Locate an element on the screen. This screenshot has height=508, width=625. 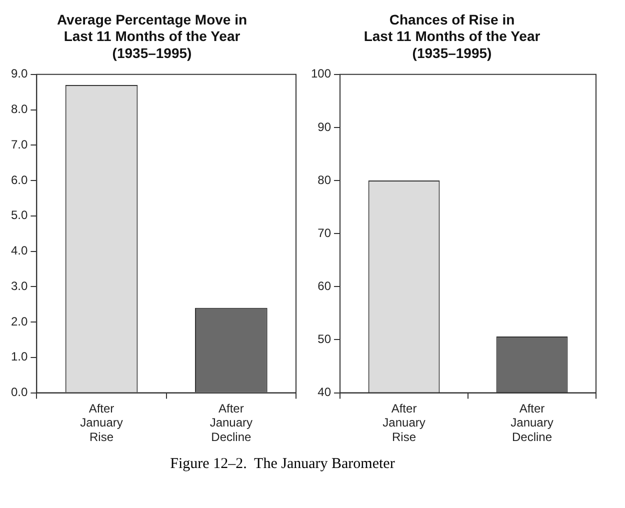
y-tick-label: 5.0 is located at coordinates (19, 215).